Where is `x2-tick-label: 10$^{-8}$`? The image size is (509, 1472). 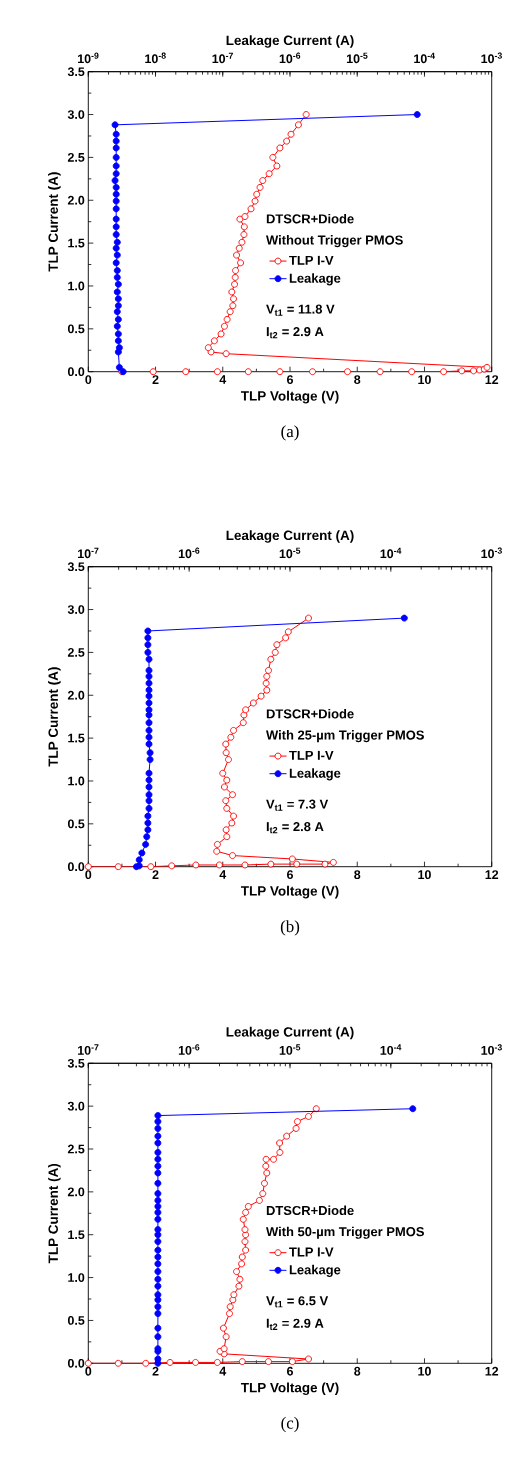
x2-tick-label: 10$^{-8}$ is located at coordinates (155, 58).